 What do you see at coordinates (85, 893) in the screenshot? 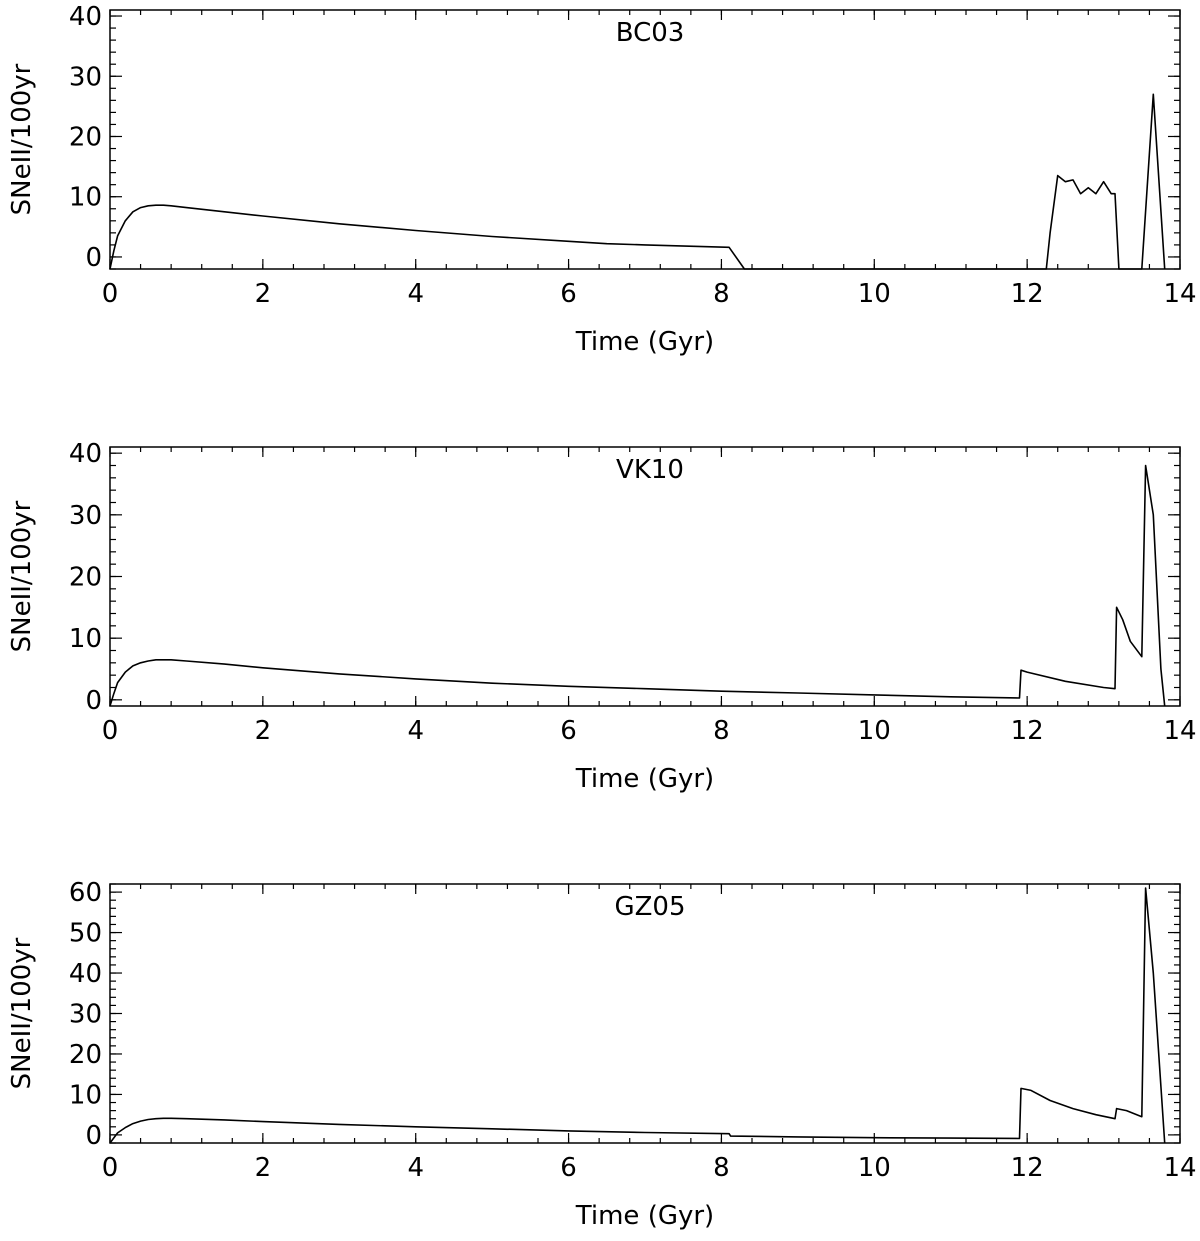
I see `y-tick-label: 60` at bounding box center [85, 893].